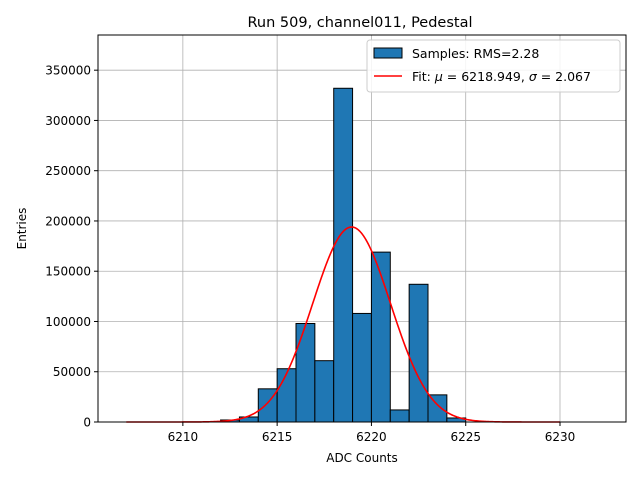 Image resolution: width=640 pixels, height=480 pixels. What do you see at coordinates (68, 322) in the screenshot?
I see `y-tick-label: 100000` at bounding box center [68, 322].